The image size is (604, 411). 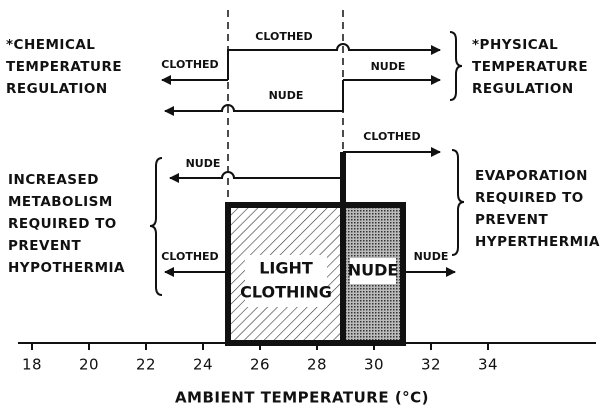 What do you see at coordinates (89, 365) in the screenshot?
I see `tick-label: 20` at bounding box center [89, 365].